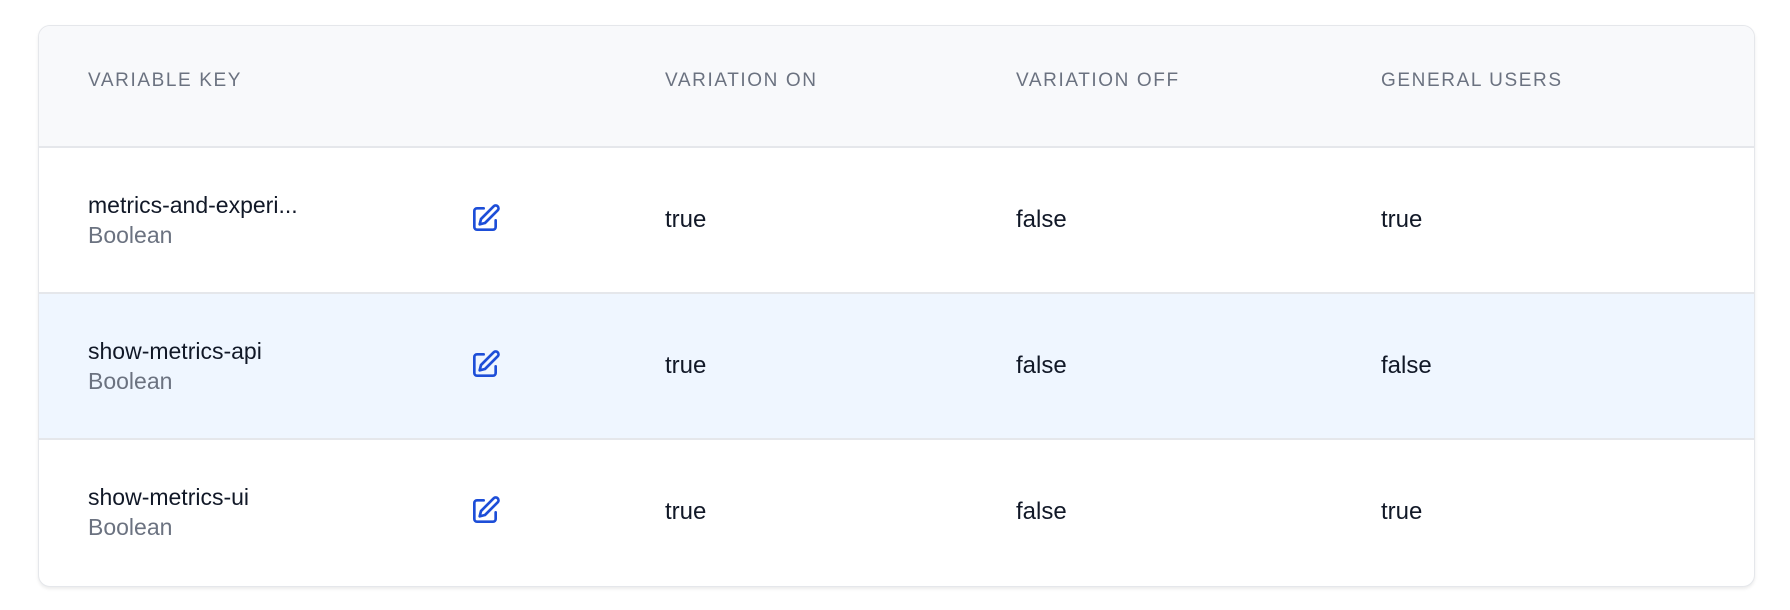  What do you see at coordinates (169, 497) in the screenshot?
I see `variable-key: show-metrics-ui` at bounding box center [169, 497].